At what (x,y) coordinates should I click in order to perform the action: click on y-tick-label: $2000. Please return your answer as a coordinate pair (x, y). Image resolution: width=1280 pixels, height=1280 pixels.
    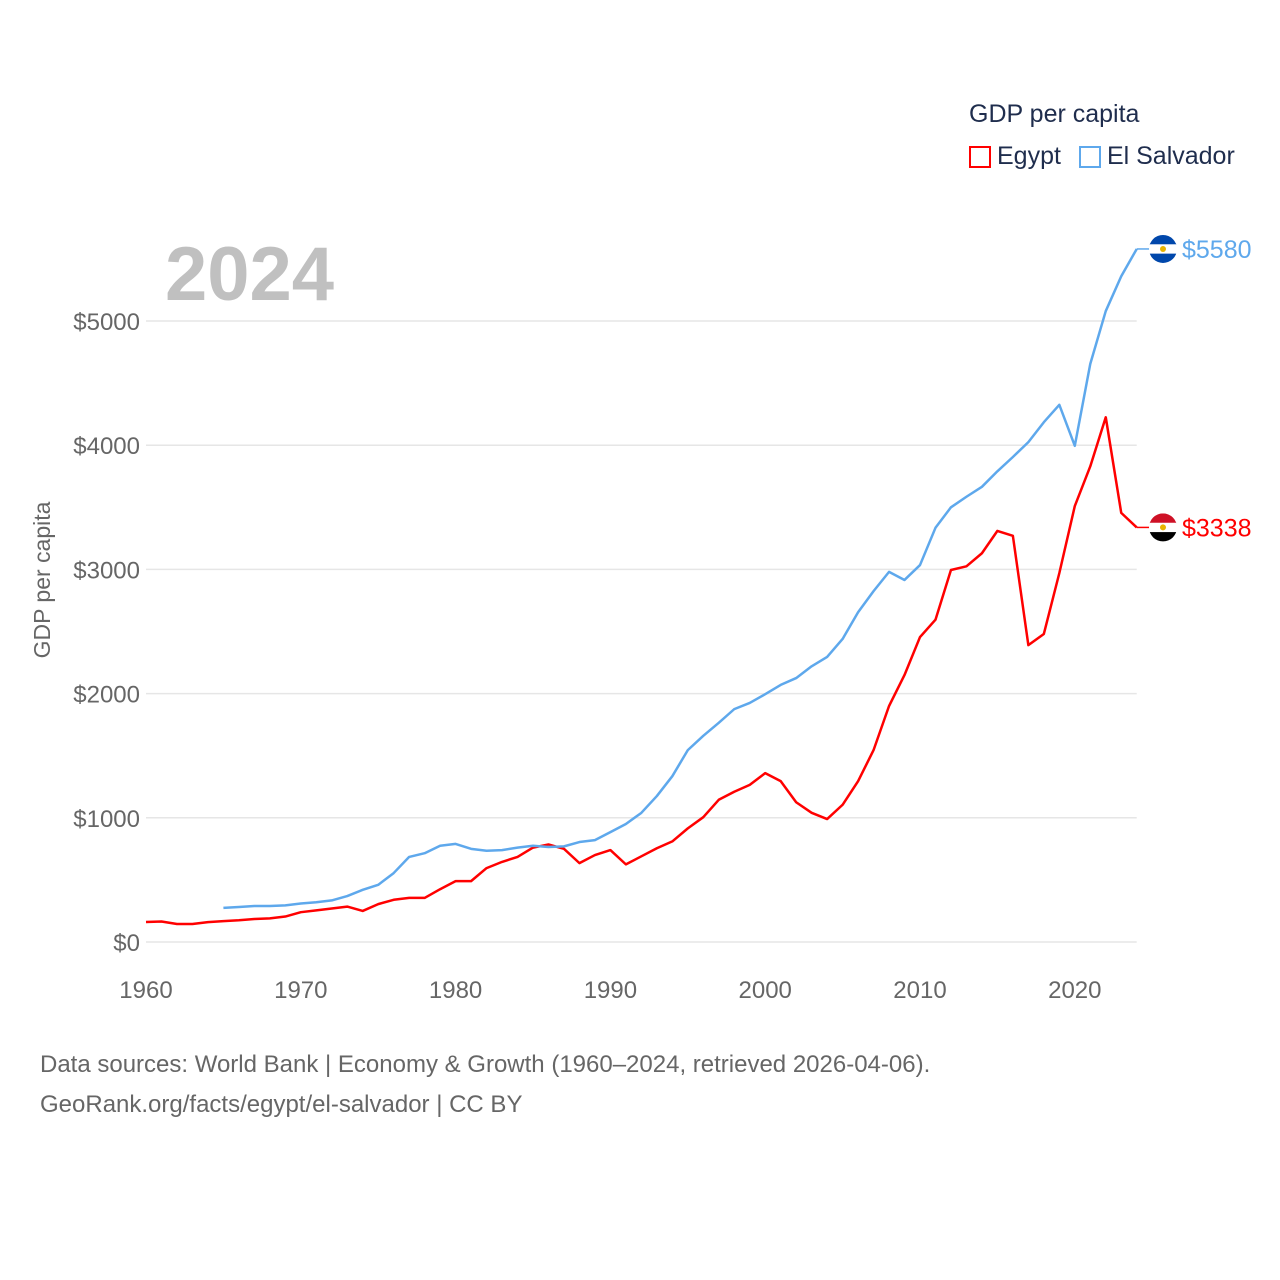
    Looking at the image, I should click on (106, 695).